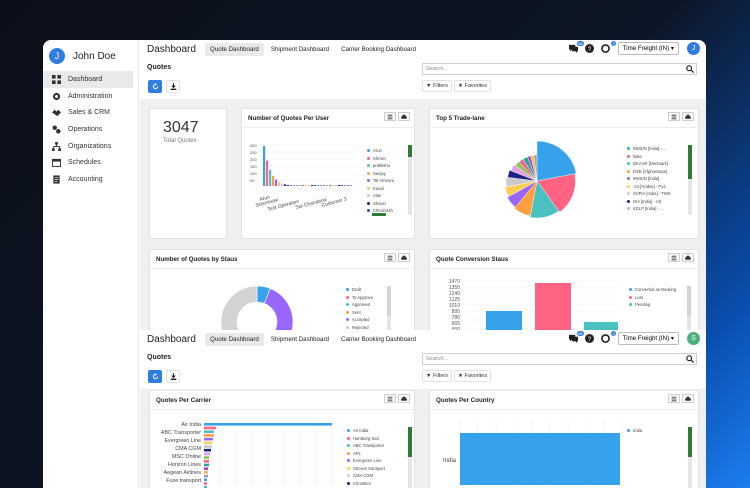  Describe the element at coordinates (649, 164) in the screenshot. I see `legend-item: DKAAR [Denmark] -` at that location.